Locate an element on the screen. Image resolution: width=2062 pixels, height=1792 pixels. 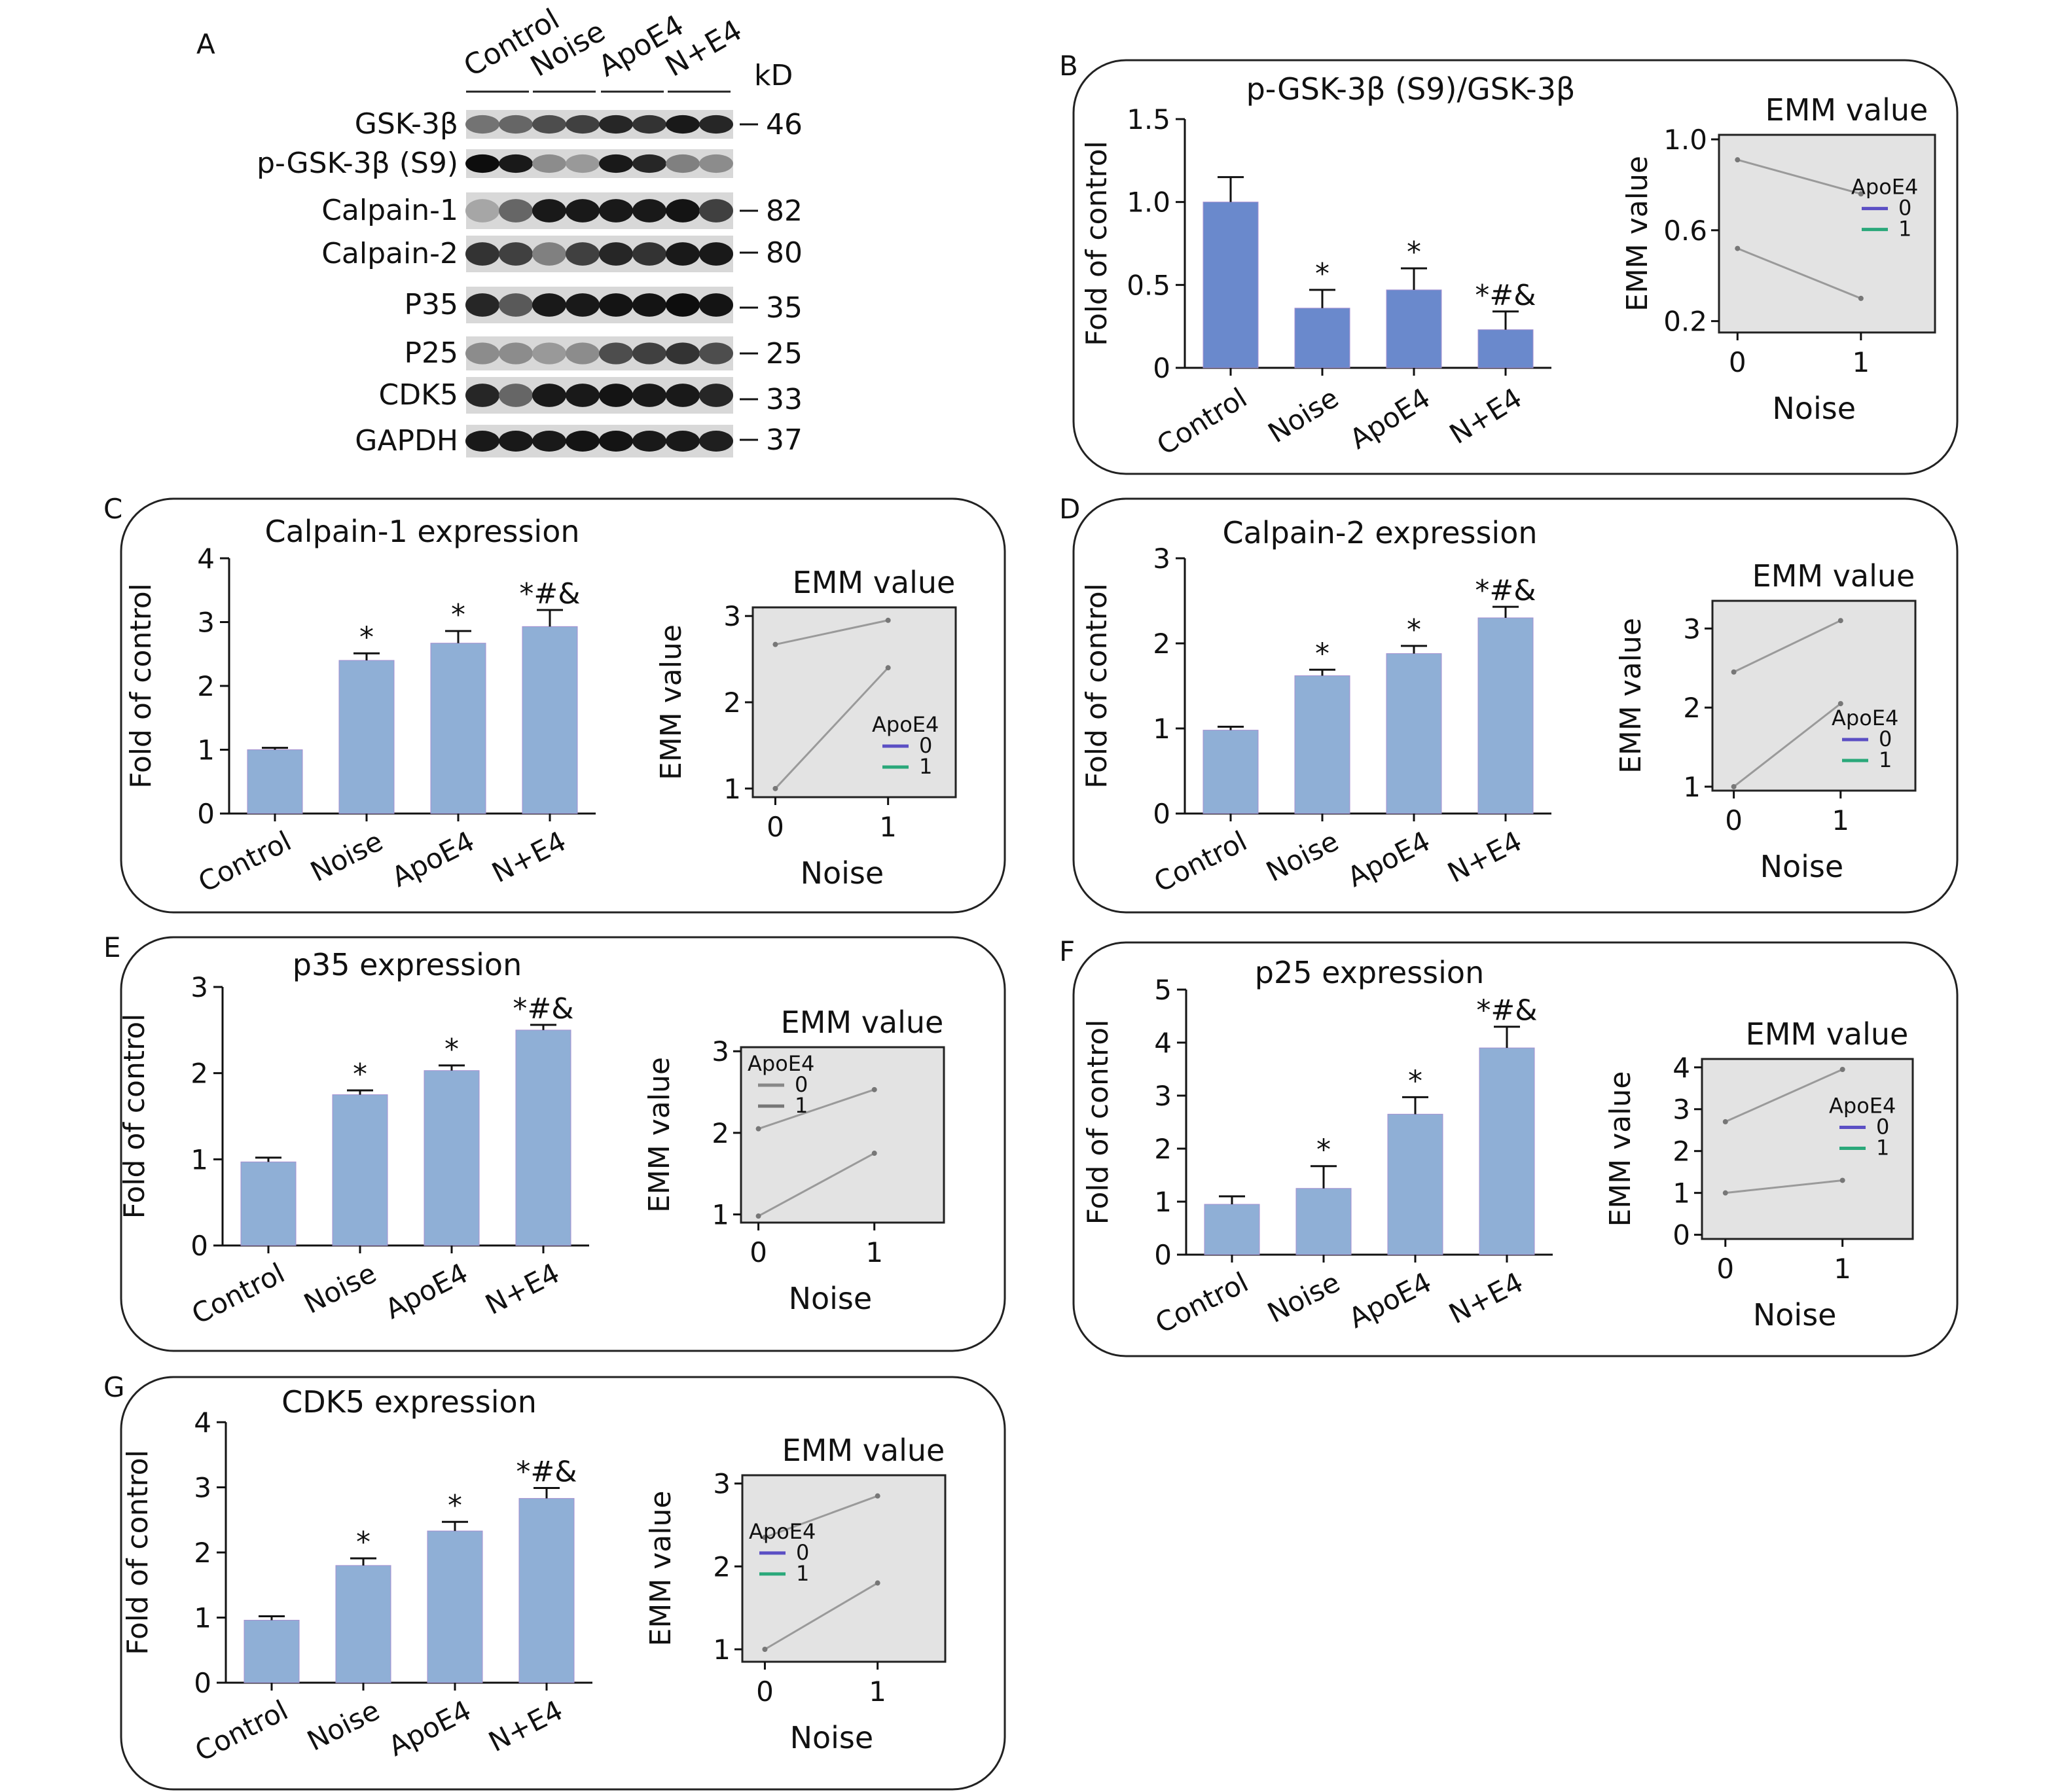
y-tick-label: 1.5 is located at coordinates (1149, 119).